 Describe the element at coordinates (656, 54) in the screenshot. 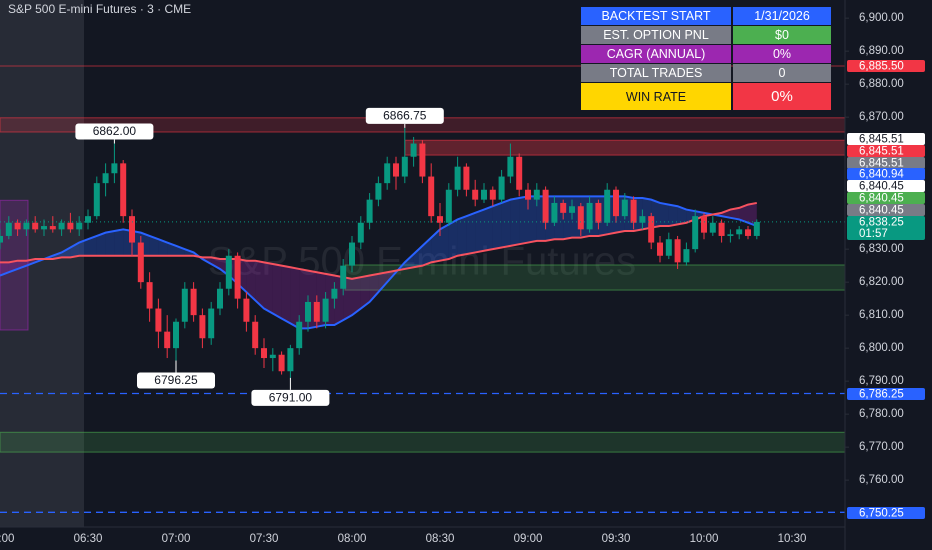

I see `table-cell: CAGR (ANNUAL)` at that location.